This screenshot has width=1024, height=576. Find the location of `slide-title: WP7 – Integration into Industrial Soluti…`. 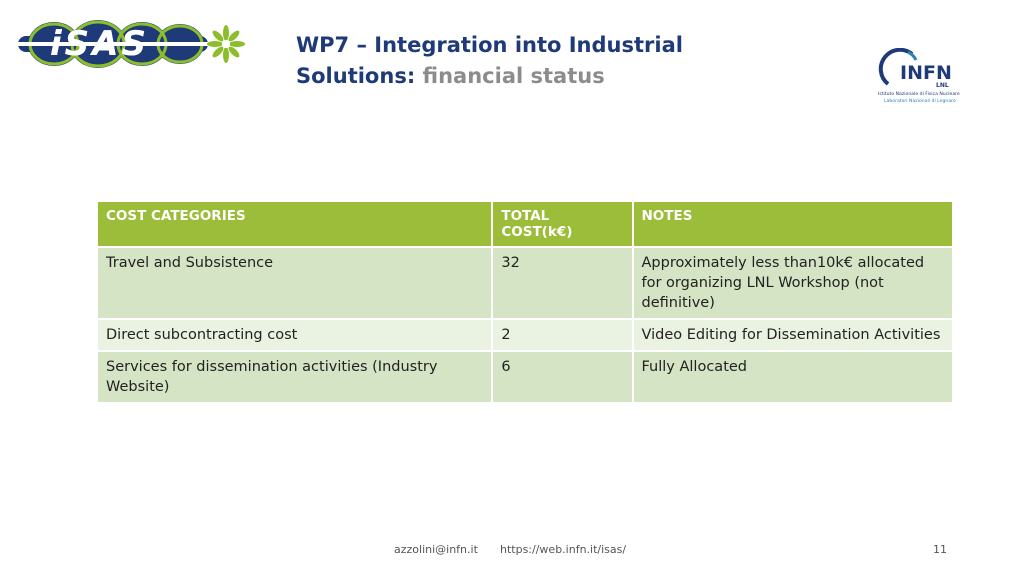

slide-title: WP7 – Integration into Industrial Soluti… is located at coordinates (516, 61).